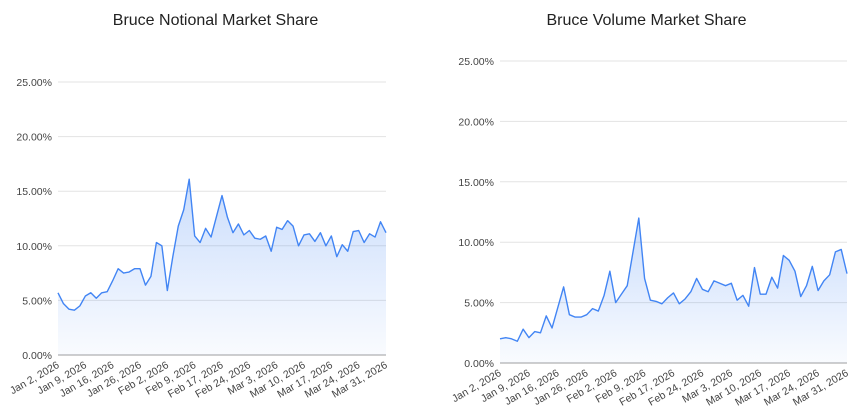 The image size is (862, 420). What do you see at coordinates (215, 20) in the screenshot?
I see `chart-title: Bruce Notional Market Share` at bounding box center [215, 20].